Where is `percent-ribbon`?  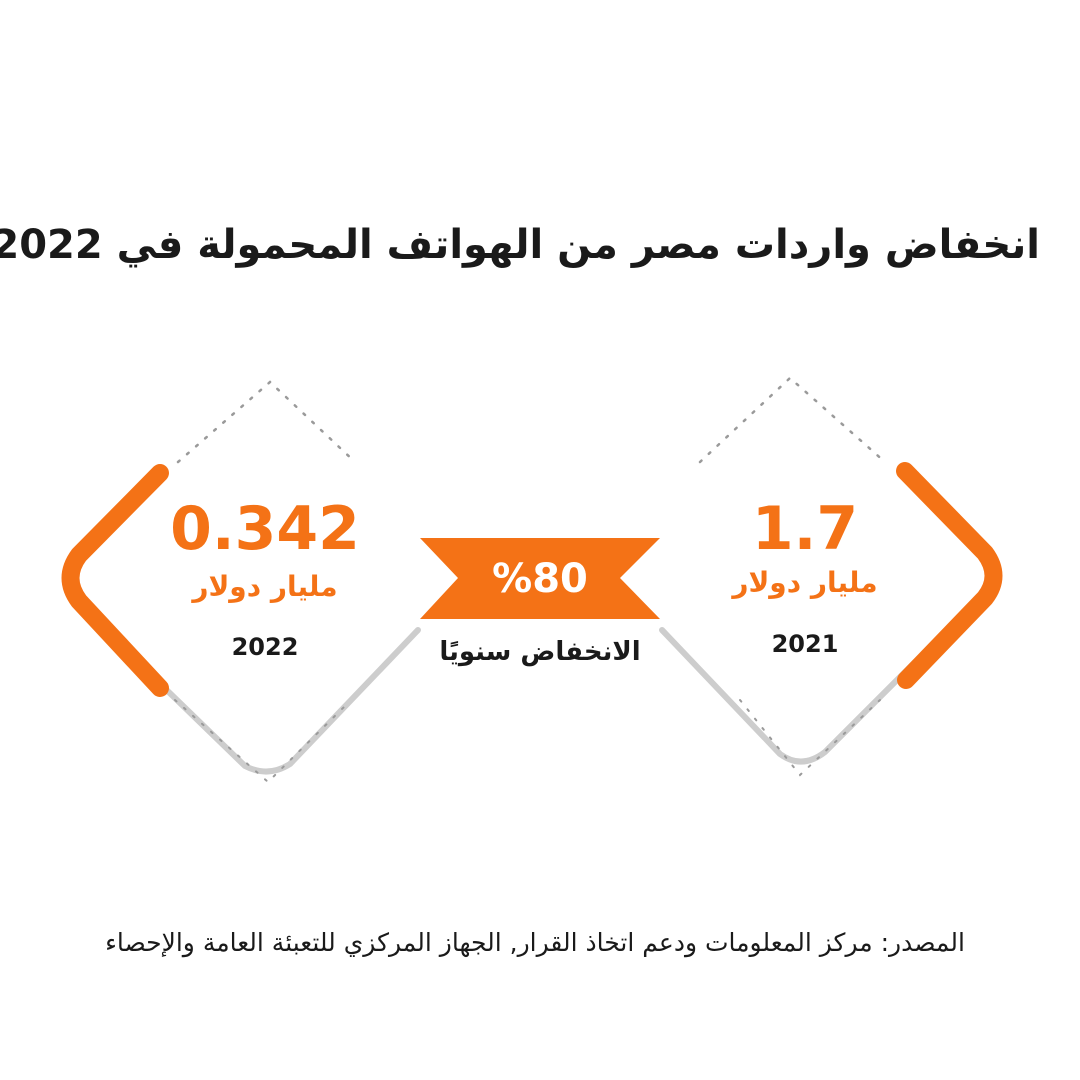
percent-ribbon is located at coordinates (540, 578).